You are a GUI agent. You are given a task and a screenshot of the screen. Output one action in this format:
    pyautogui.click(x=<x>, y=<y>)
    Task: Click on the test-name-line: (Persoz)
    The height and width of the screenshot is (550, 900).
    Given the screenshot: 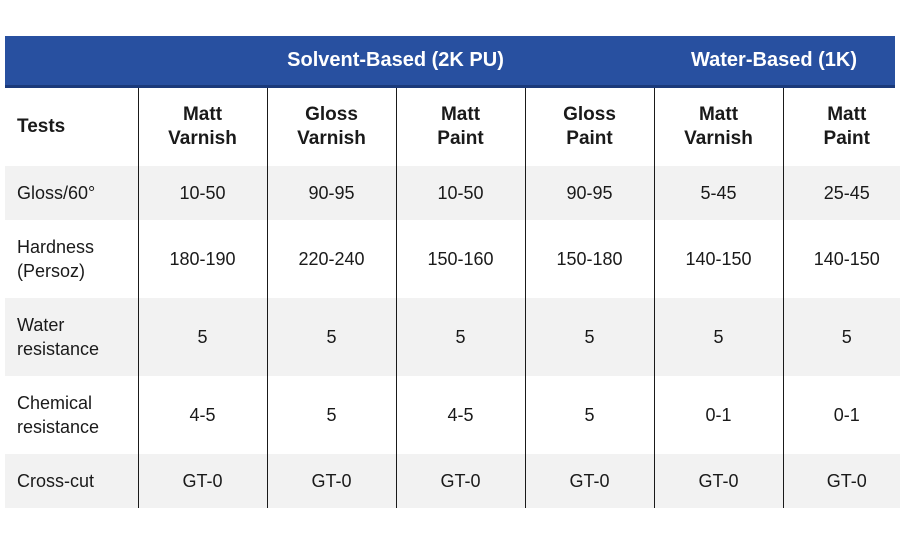 What is the action you would take?
    pyautogui.click(x=51, y=271)
    